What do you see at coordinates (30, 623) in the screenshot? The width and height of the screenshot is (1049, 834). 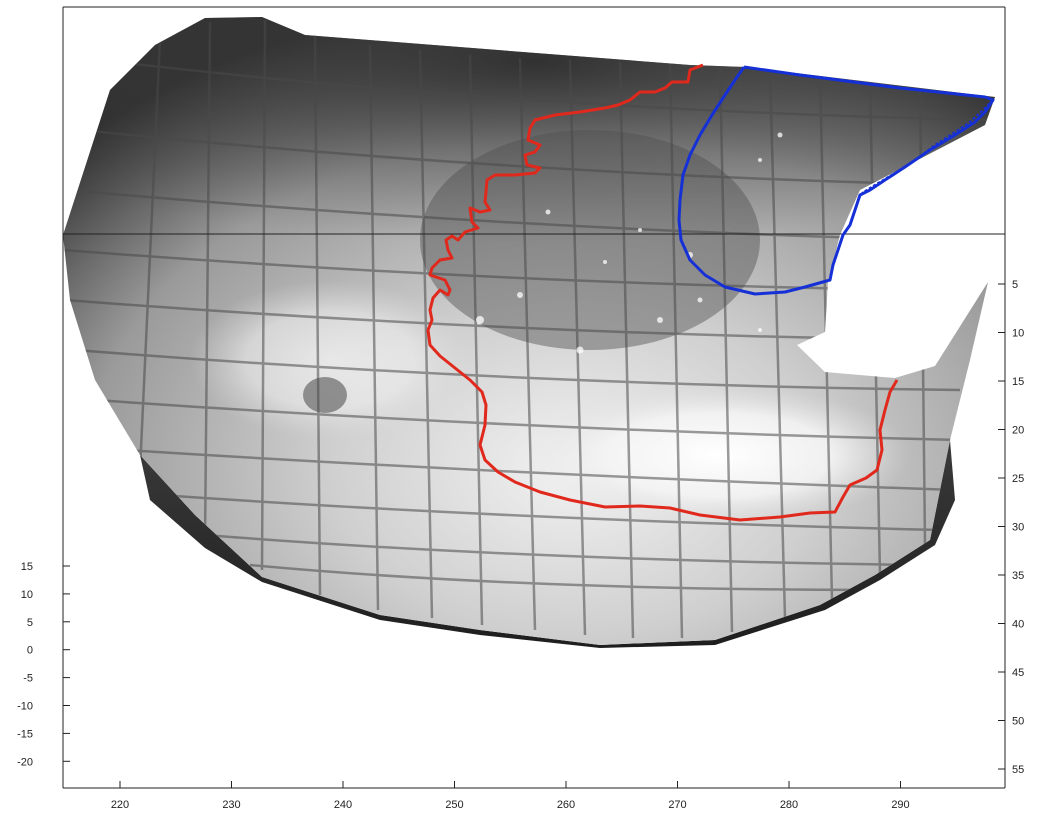 I see `left-tick-label: 5` at bounding box center [30, 623].